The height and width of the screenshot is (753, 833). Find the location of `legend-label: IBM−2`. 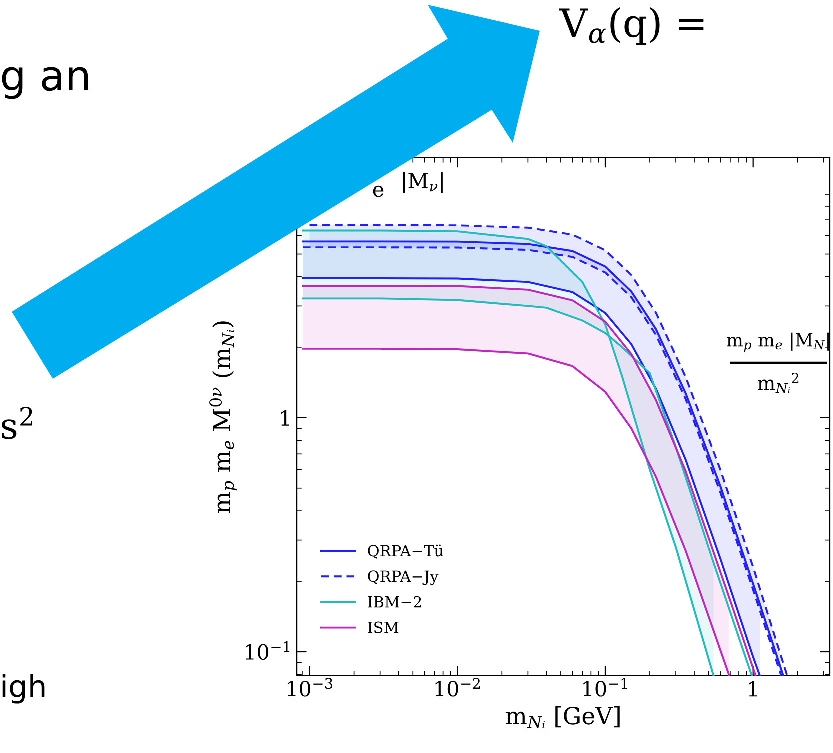

legend-label: IBM−2 is located at coordinates (395, 602).